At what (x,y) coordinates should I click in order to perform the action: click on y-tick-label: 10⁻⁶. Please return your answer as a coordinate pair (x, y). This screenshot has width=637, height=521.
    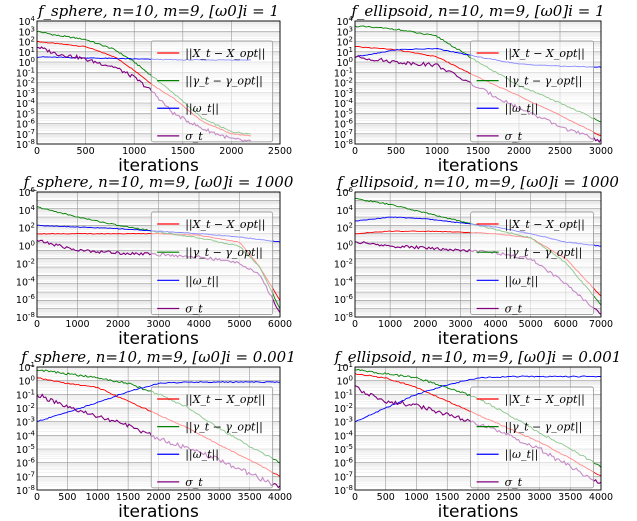
    Looking at the image, I should click on (26, 299).